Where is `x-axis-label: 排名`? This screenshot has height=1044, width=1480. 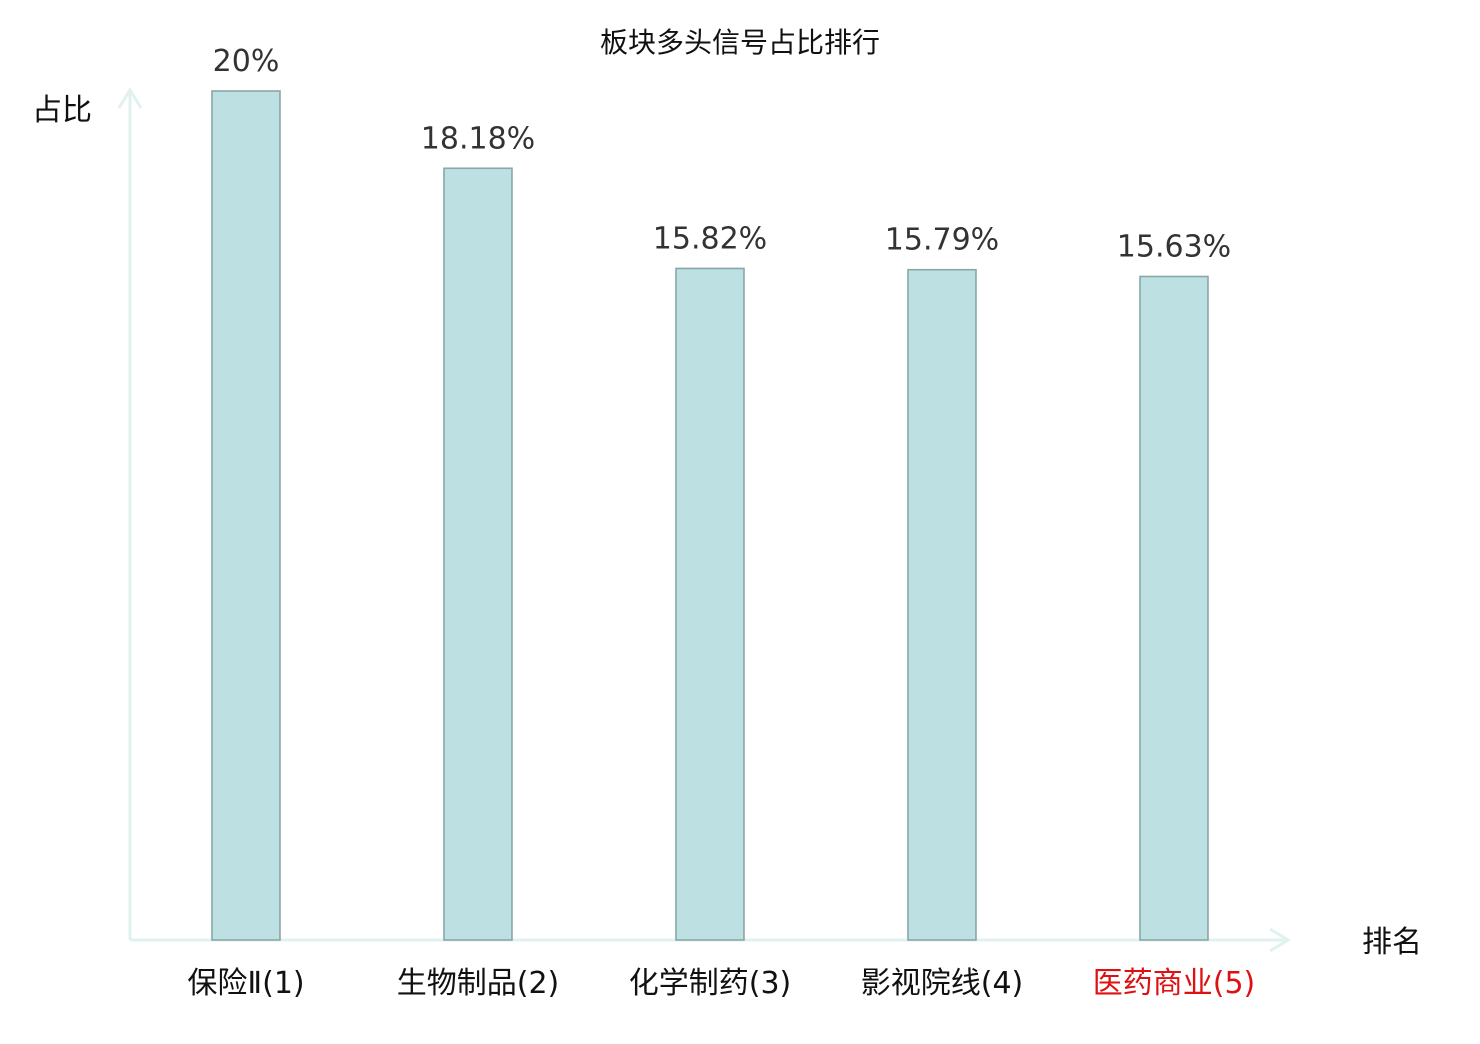 x-axis-label: 排名 is located at coordinates (1392, 942).